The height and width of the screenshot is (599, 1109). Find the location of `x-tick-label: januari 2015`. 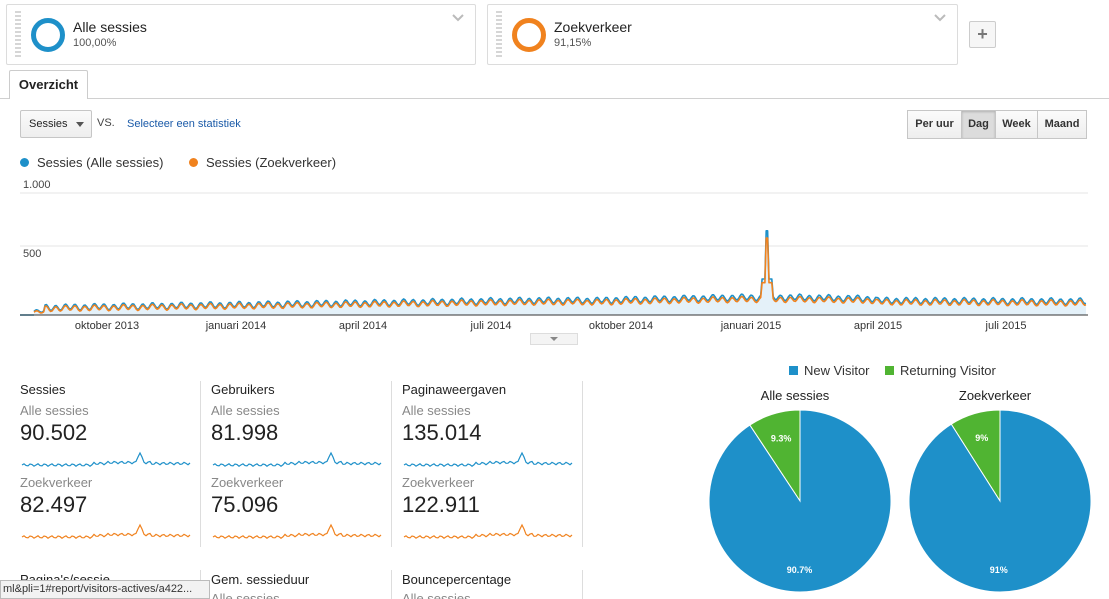

x-tick-label: januari 2015 is located at coordinates (751, 326).